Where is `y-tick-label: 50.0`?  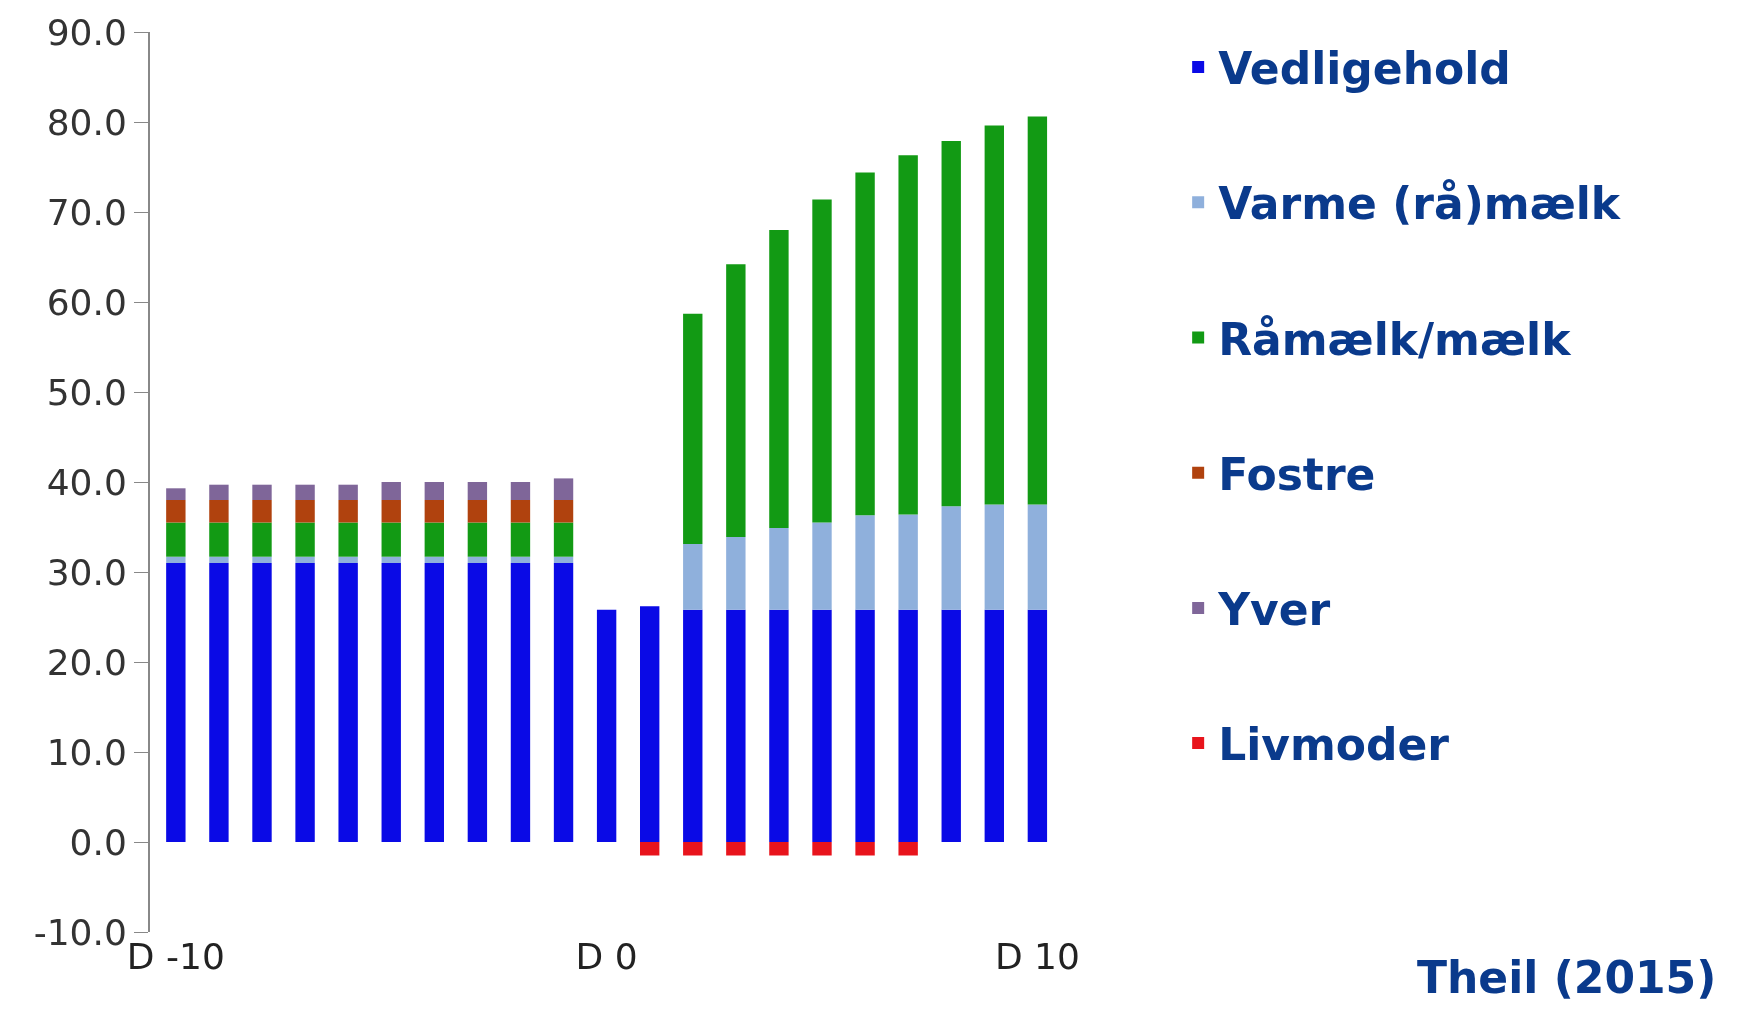
y-tick-label: 50.0 is located at coordinates (86, 392).